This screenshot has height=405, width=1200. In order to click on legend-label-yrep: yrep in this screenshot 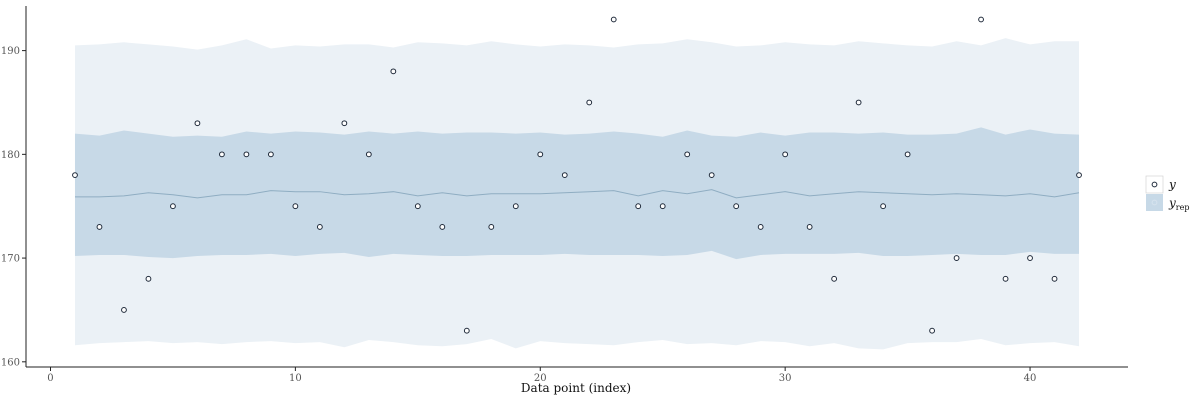, I will do `click(1178, 204)`.